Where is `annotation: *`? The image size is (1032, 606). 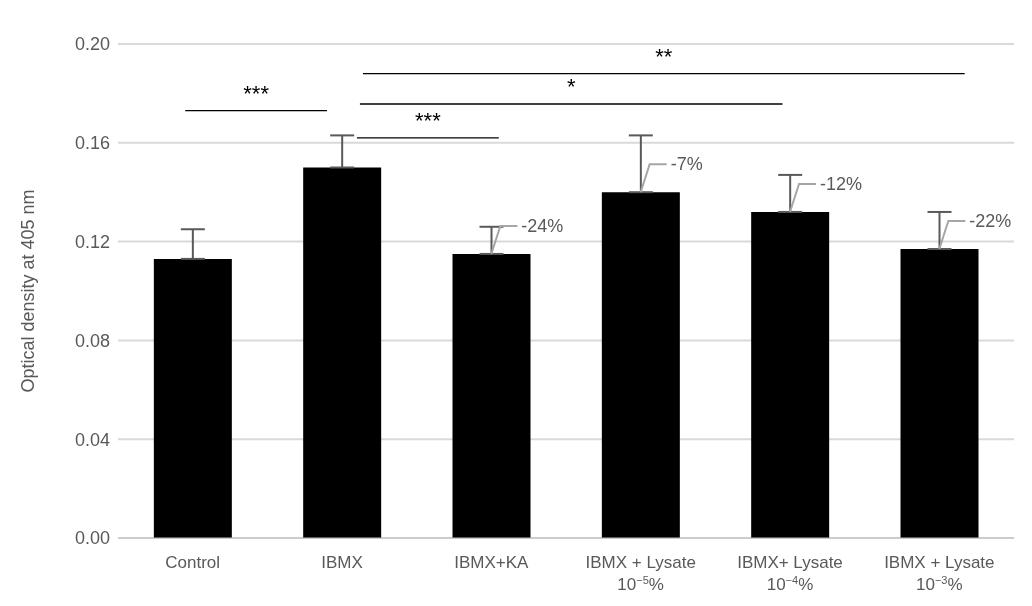
annotation: * is located at coordinates (571, 87).